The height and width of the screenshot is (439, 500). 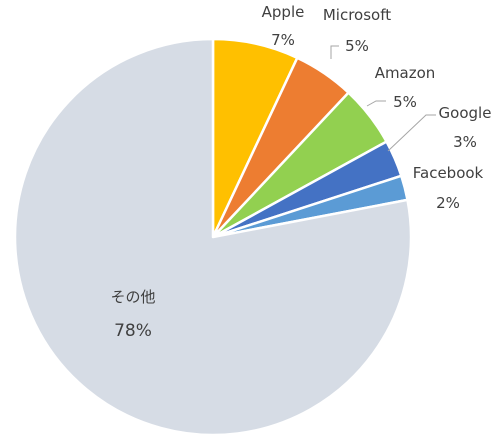 I want to click on slice-label-google: Google, so click(x=465, y=113).